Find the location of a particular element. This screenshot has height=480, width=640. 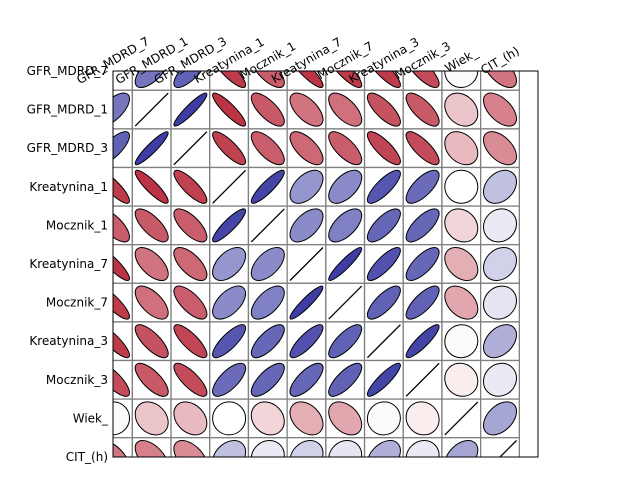

cell-Kreatynina_7-Wiek_ is located at coordinates (461, 264).